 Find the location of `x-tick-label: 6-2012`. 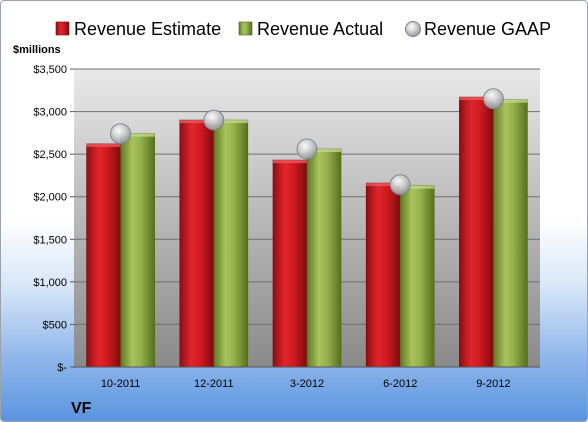

x-tick-label: 6-2012 is located at coordinates (400, 384).